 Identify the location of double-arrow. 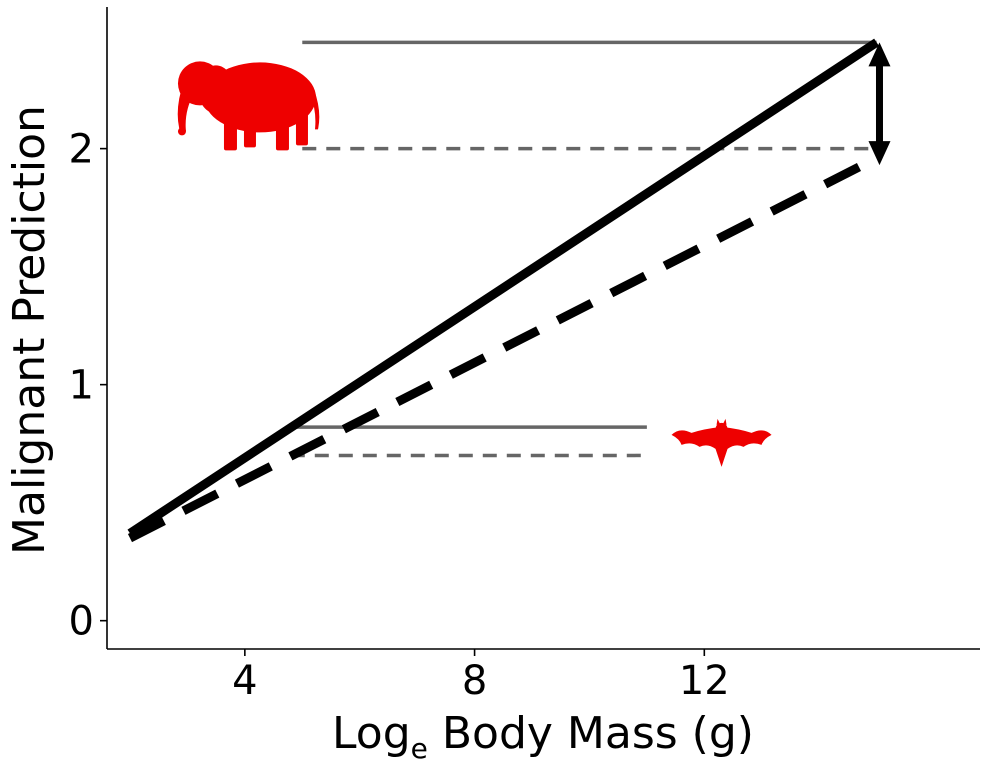
(879, 104).